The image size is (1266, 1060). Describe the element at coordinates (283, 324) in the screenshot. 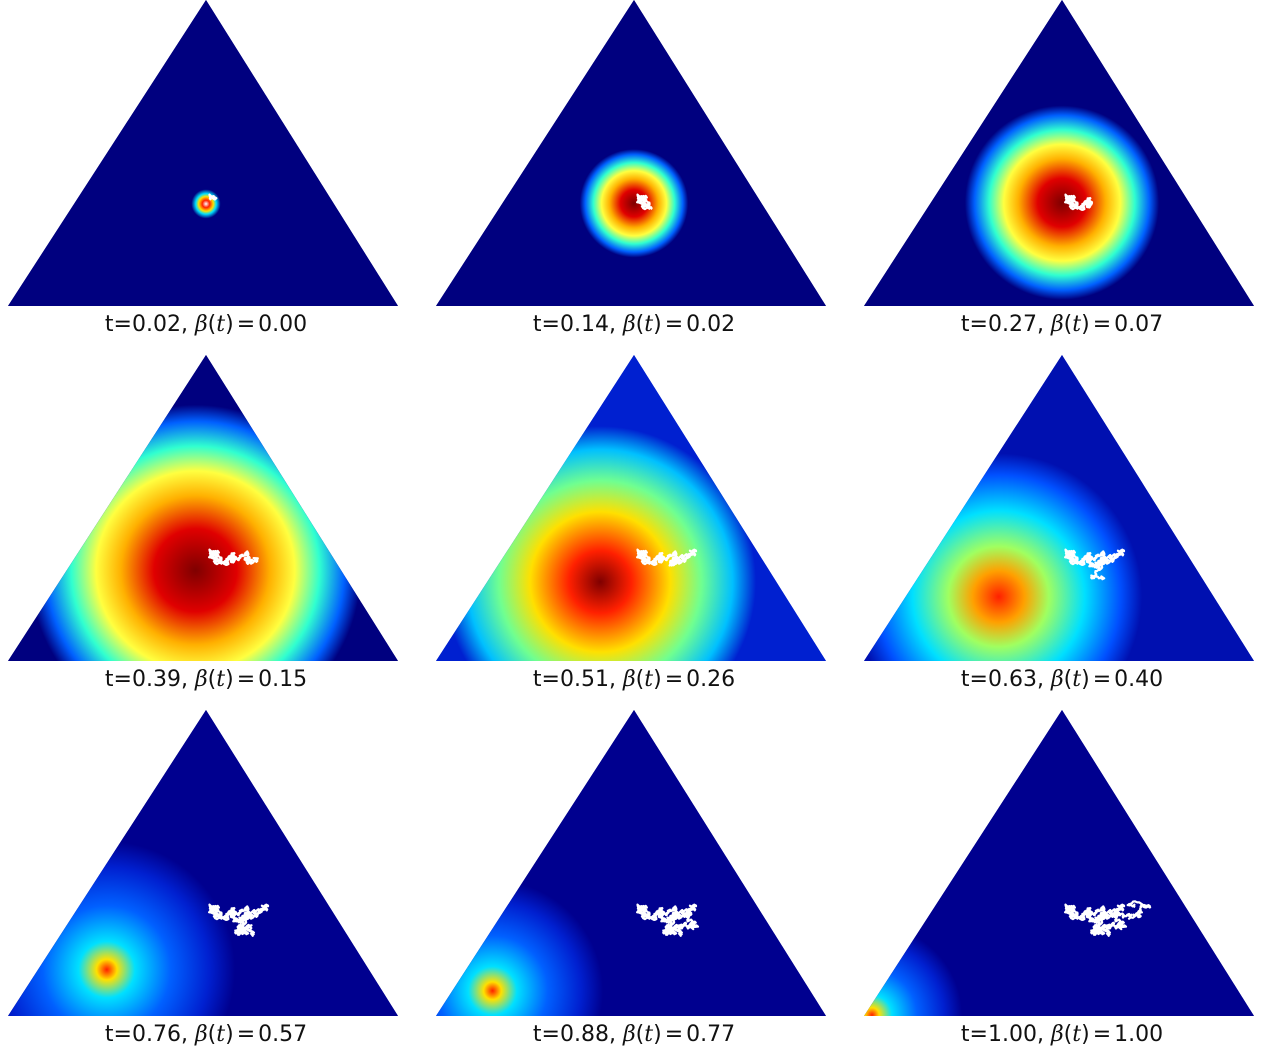

I see `beta-value: 0.00` at that location.